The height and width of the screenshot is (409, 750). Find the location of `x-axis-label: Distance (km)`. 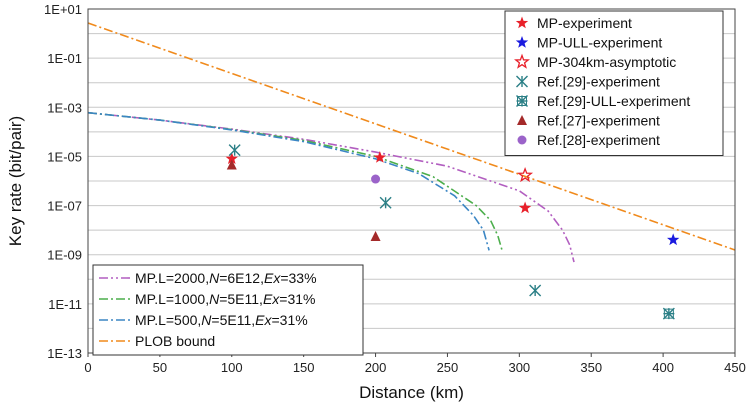

x-axis-label: Distance (km) is located at coordinates (411, 392).